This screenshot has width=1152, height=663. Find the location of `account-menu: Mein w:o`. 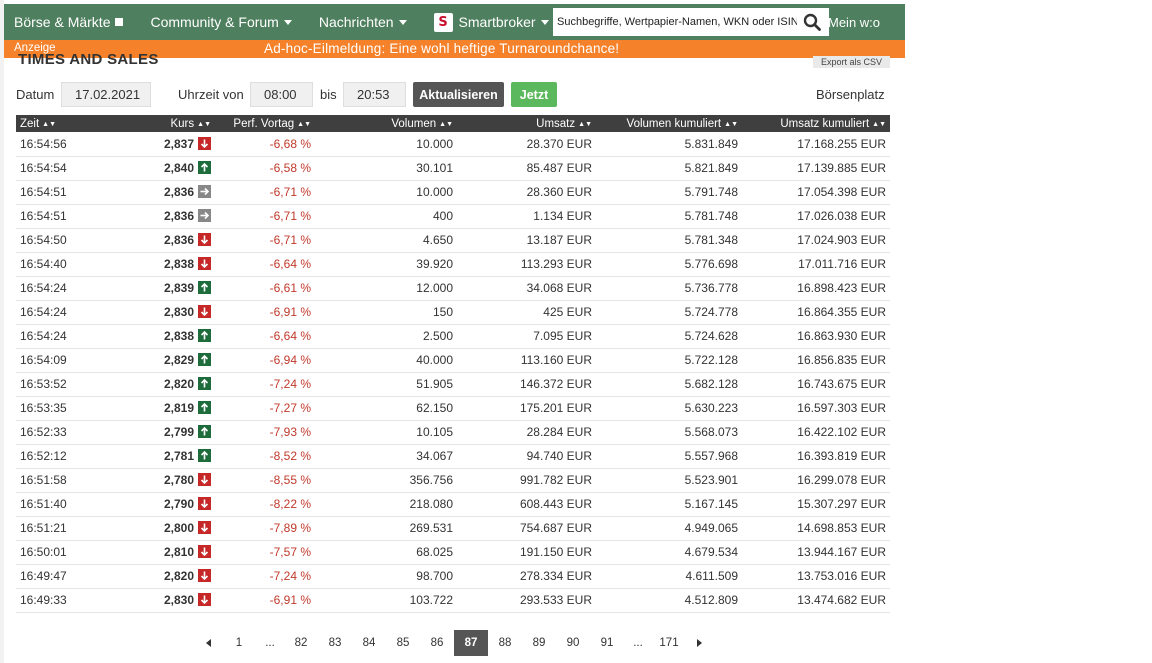

account-menu: Mein w:o is located at coordinates (852, 22).